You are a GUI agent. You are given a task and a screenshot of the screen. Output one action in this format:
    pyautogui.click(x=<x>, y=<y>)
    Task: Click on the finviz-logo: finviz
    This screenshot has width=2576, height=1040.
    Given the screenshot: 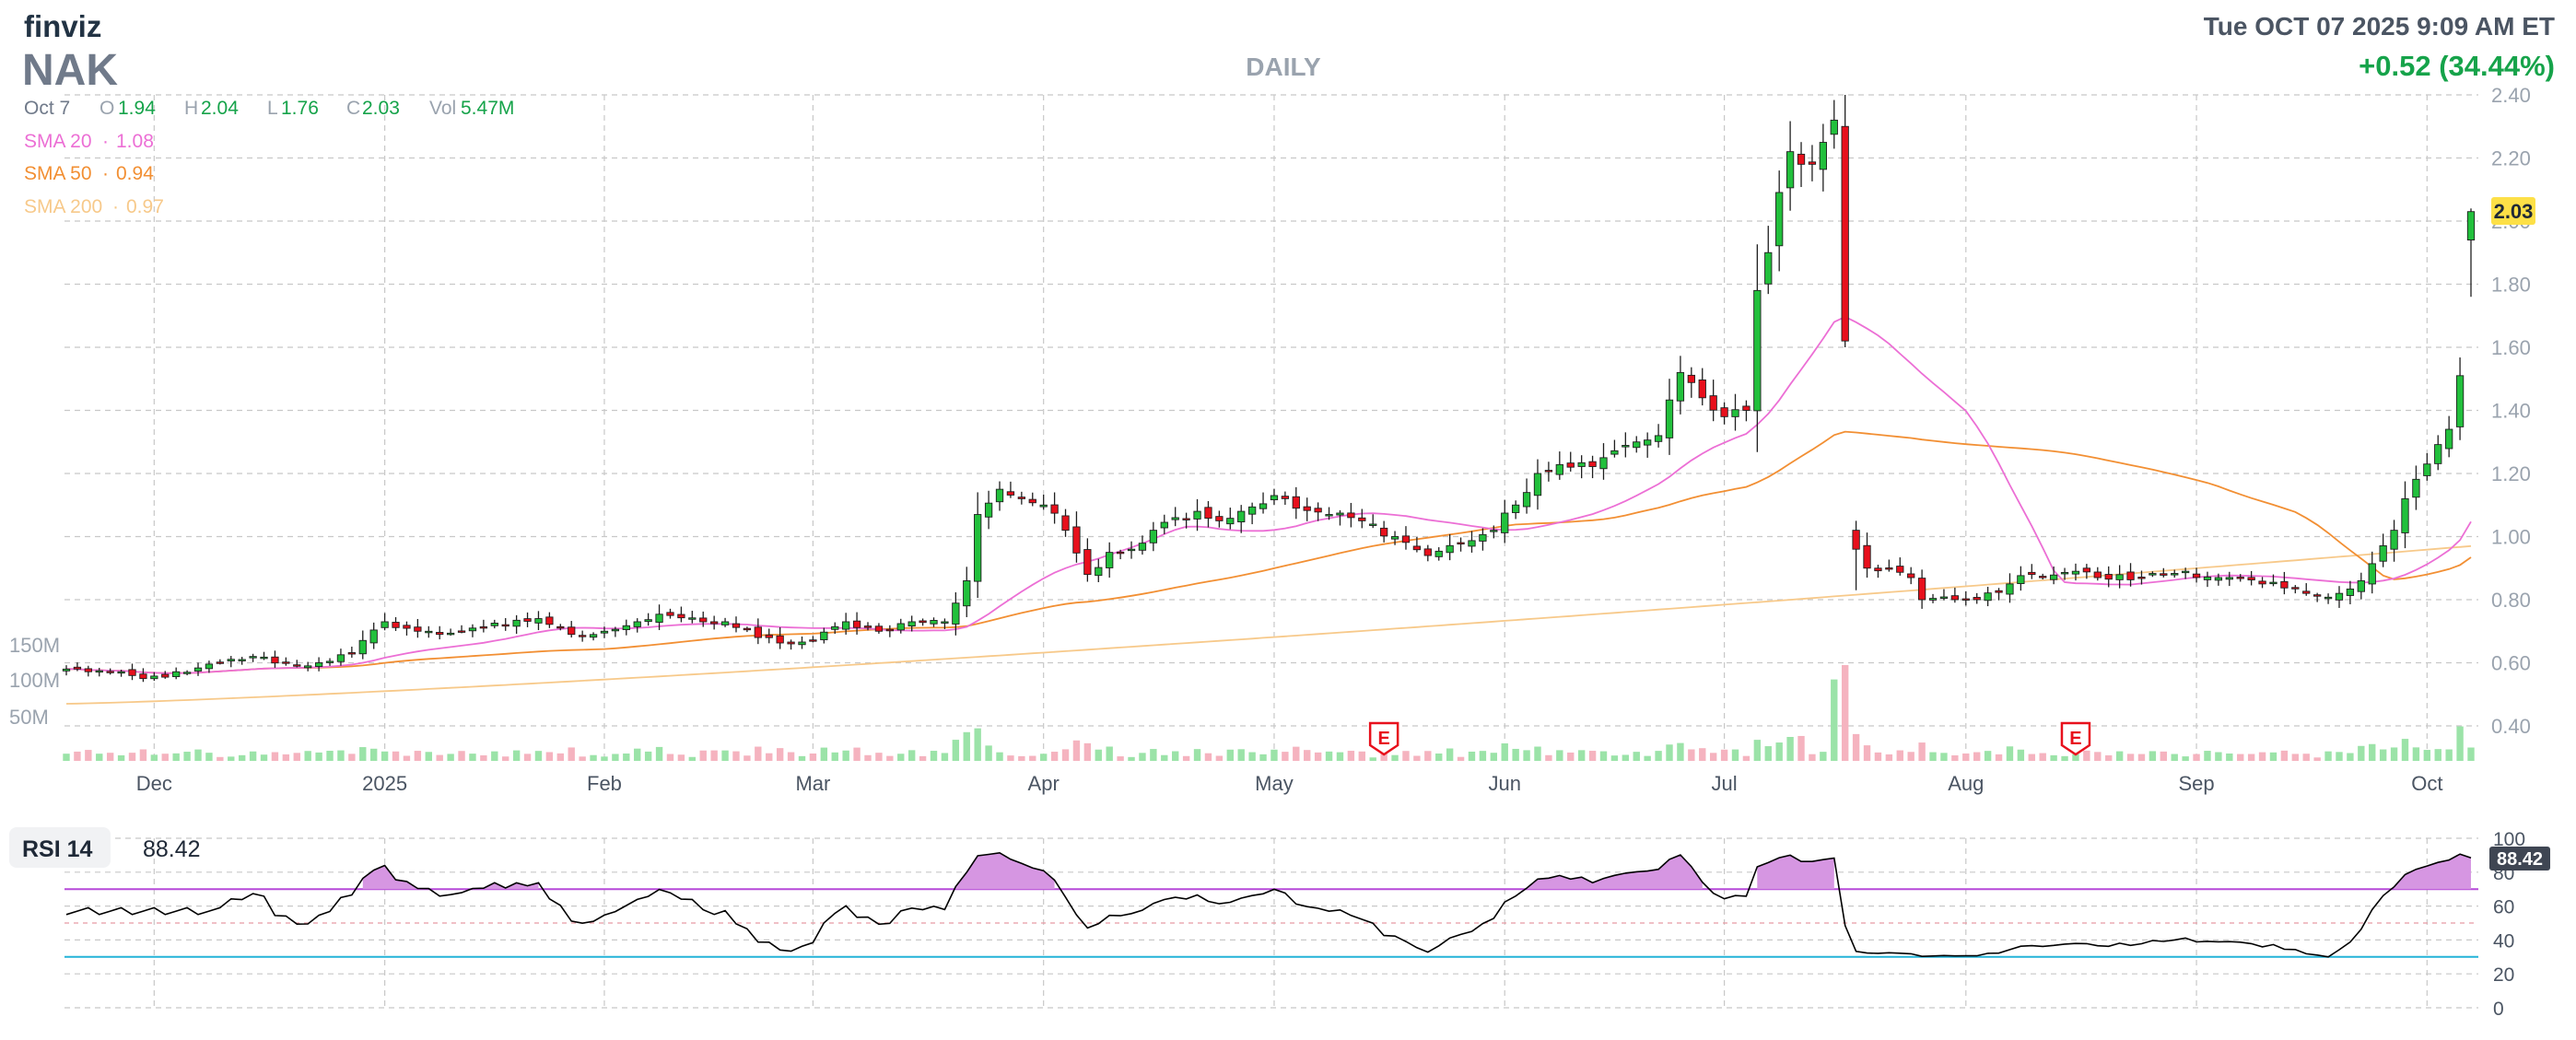 What is the action you would take?
    pyautogui.click(x=63, y=26)
    